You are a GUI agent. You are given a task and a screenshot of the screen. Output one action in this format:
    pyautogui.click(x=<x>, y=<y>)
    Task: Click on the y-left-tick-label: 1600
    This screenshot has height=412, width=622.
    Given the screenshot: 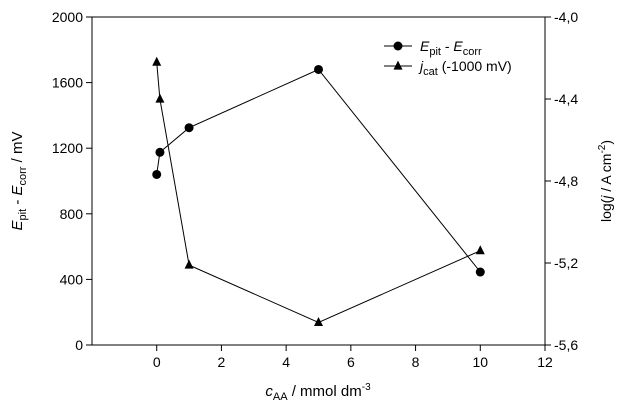 What is the action you would take?
    pyautogui.click(x=67, y=83)
    